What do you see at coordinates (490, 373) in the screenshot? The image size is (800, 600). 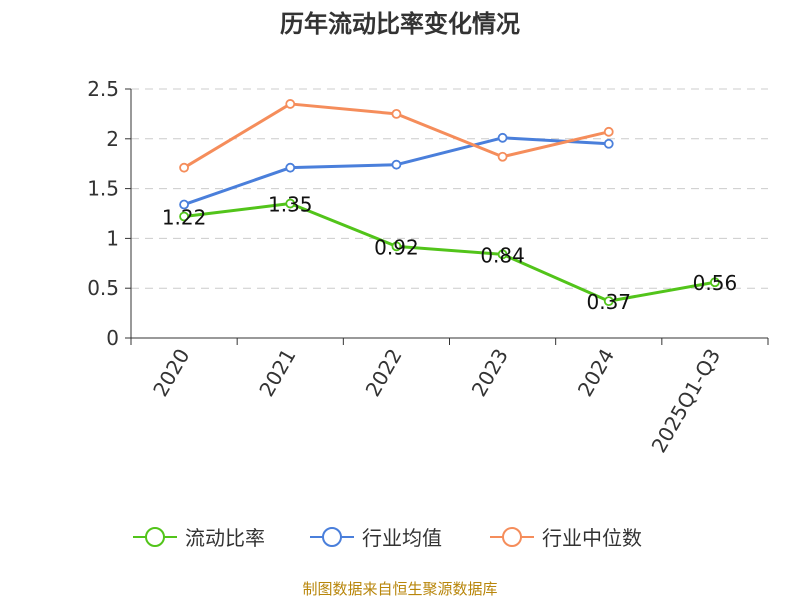 I see `x-tick-label: 2023` at bounding box center [490, 373].